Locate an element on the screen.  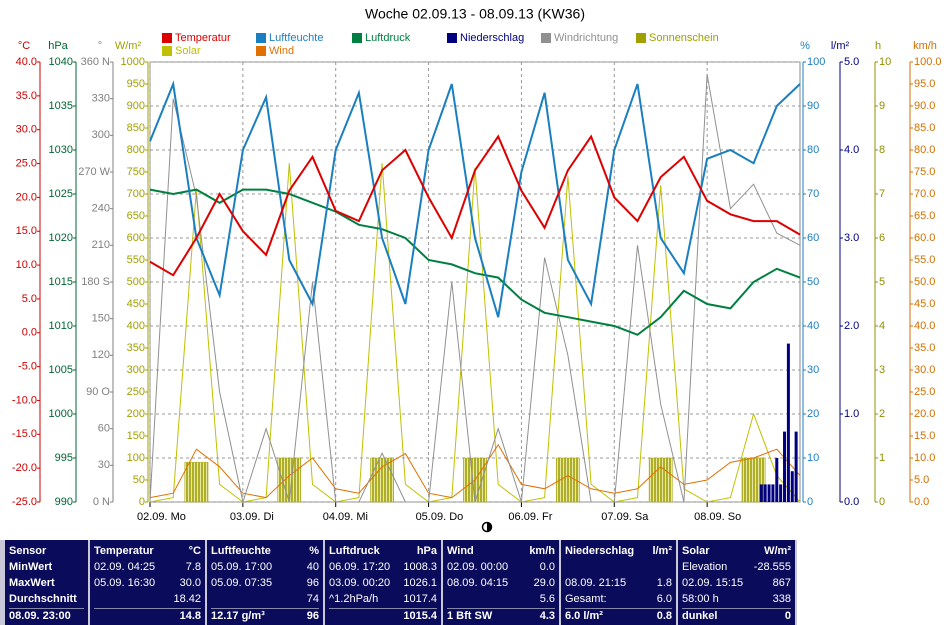
legend-label: Windrichtung is located at coordinates (586, 38).